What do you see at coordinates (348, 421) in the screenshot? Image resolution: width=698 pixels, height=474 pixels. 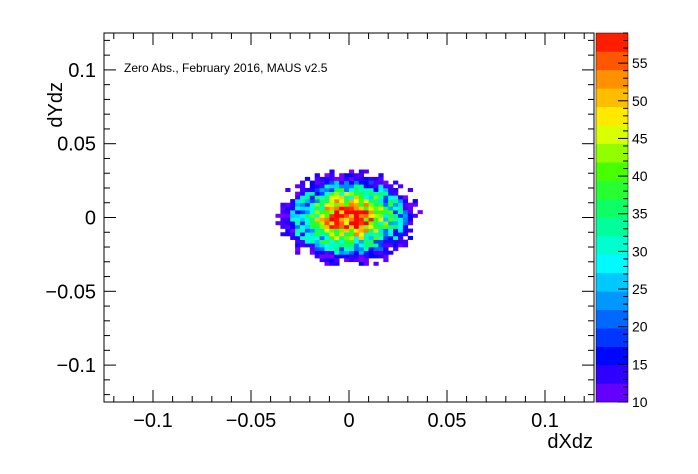 I see `x-tick-label: 0` at bounding box center [348, 421].